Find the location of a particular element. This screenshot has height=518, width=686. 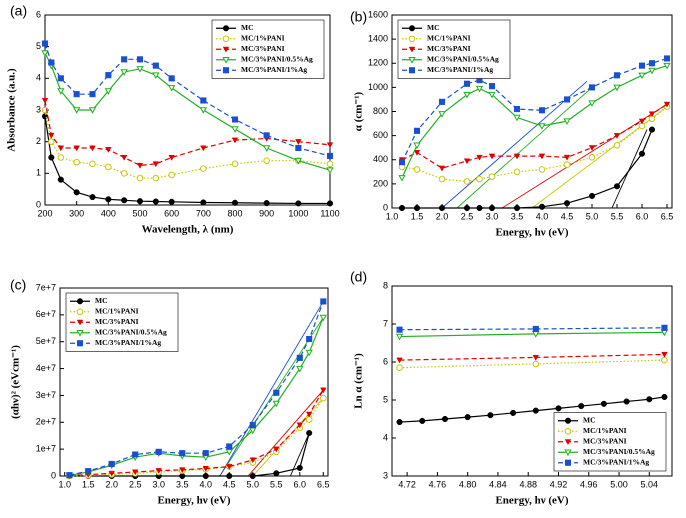

x-tick-label: 800 is located at coordinates (234, 213).